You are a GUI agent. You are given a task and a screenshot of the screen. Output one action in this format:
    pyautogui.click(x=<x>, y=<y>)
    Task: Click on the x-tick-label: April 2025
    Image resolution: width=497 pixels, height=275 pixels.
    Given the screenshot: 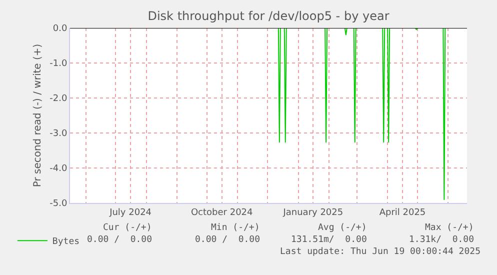 What is the action you would take?
    pyautogui.click(x=402, y=213)
    